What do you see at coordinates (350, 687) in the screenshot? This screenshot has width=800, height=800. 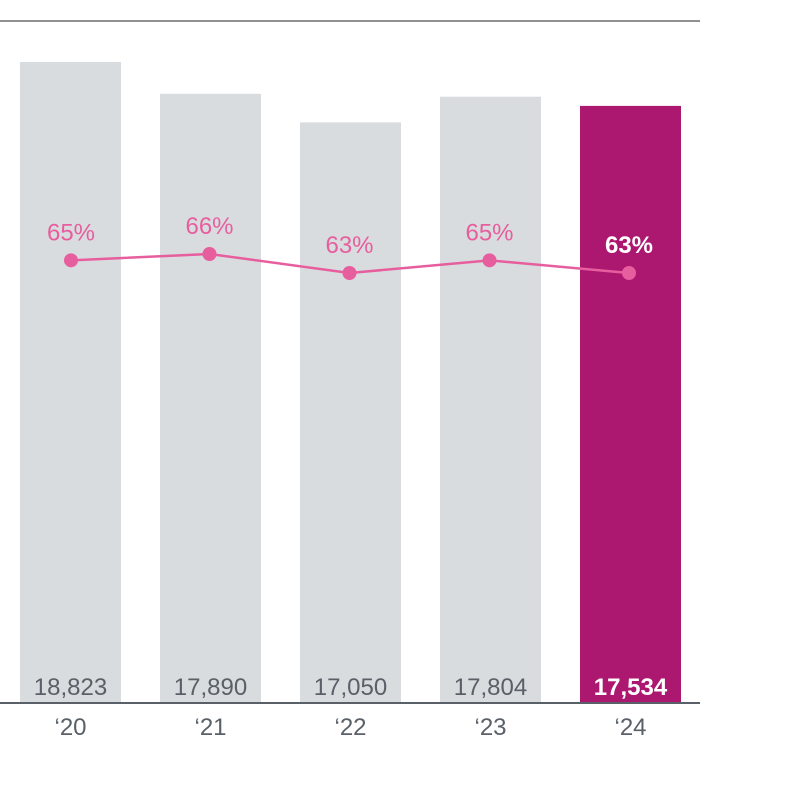 I see `bar-value-label-2: 17,050` at bounding box center [350, 687].